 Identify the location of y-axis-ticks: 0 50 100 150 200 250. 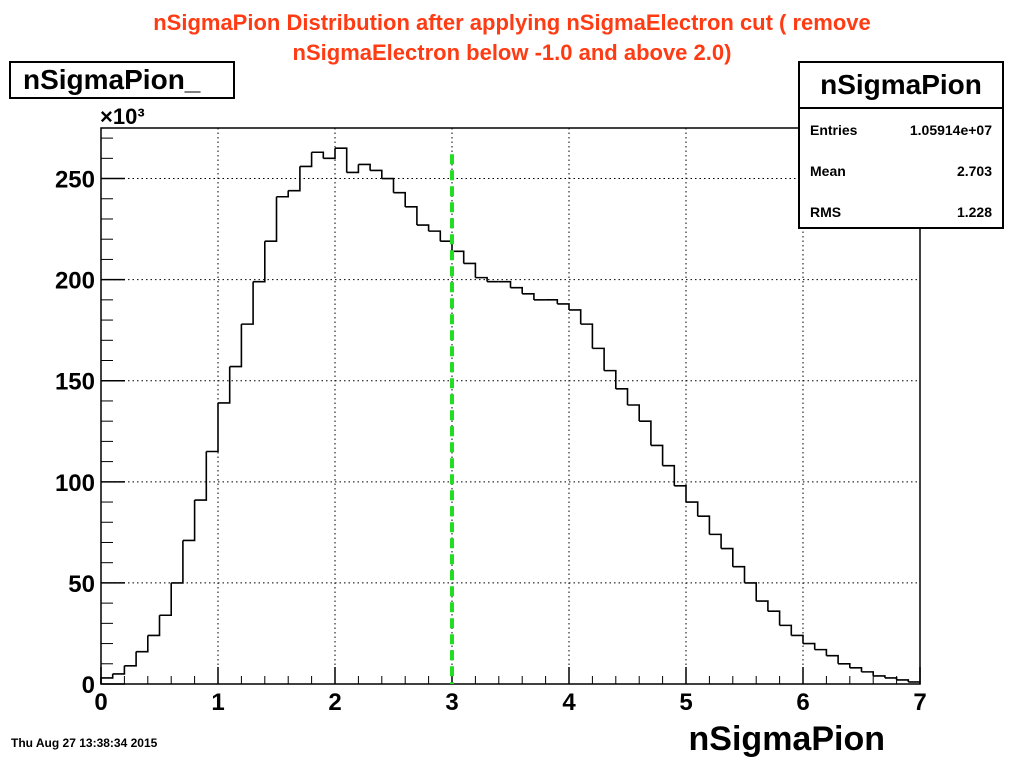
(90, 418).